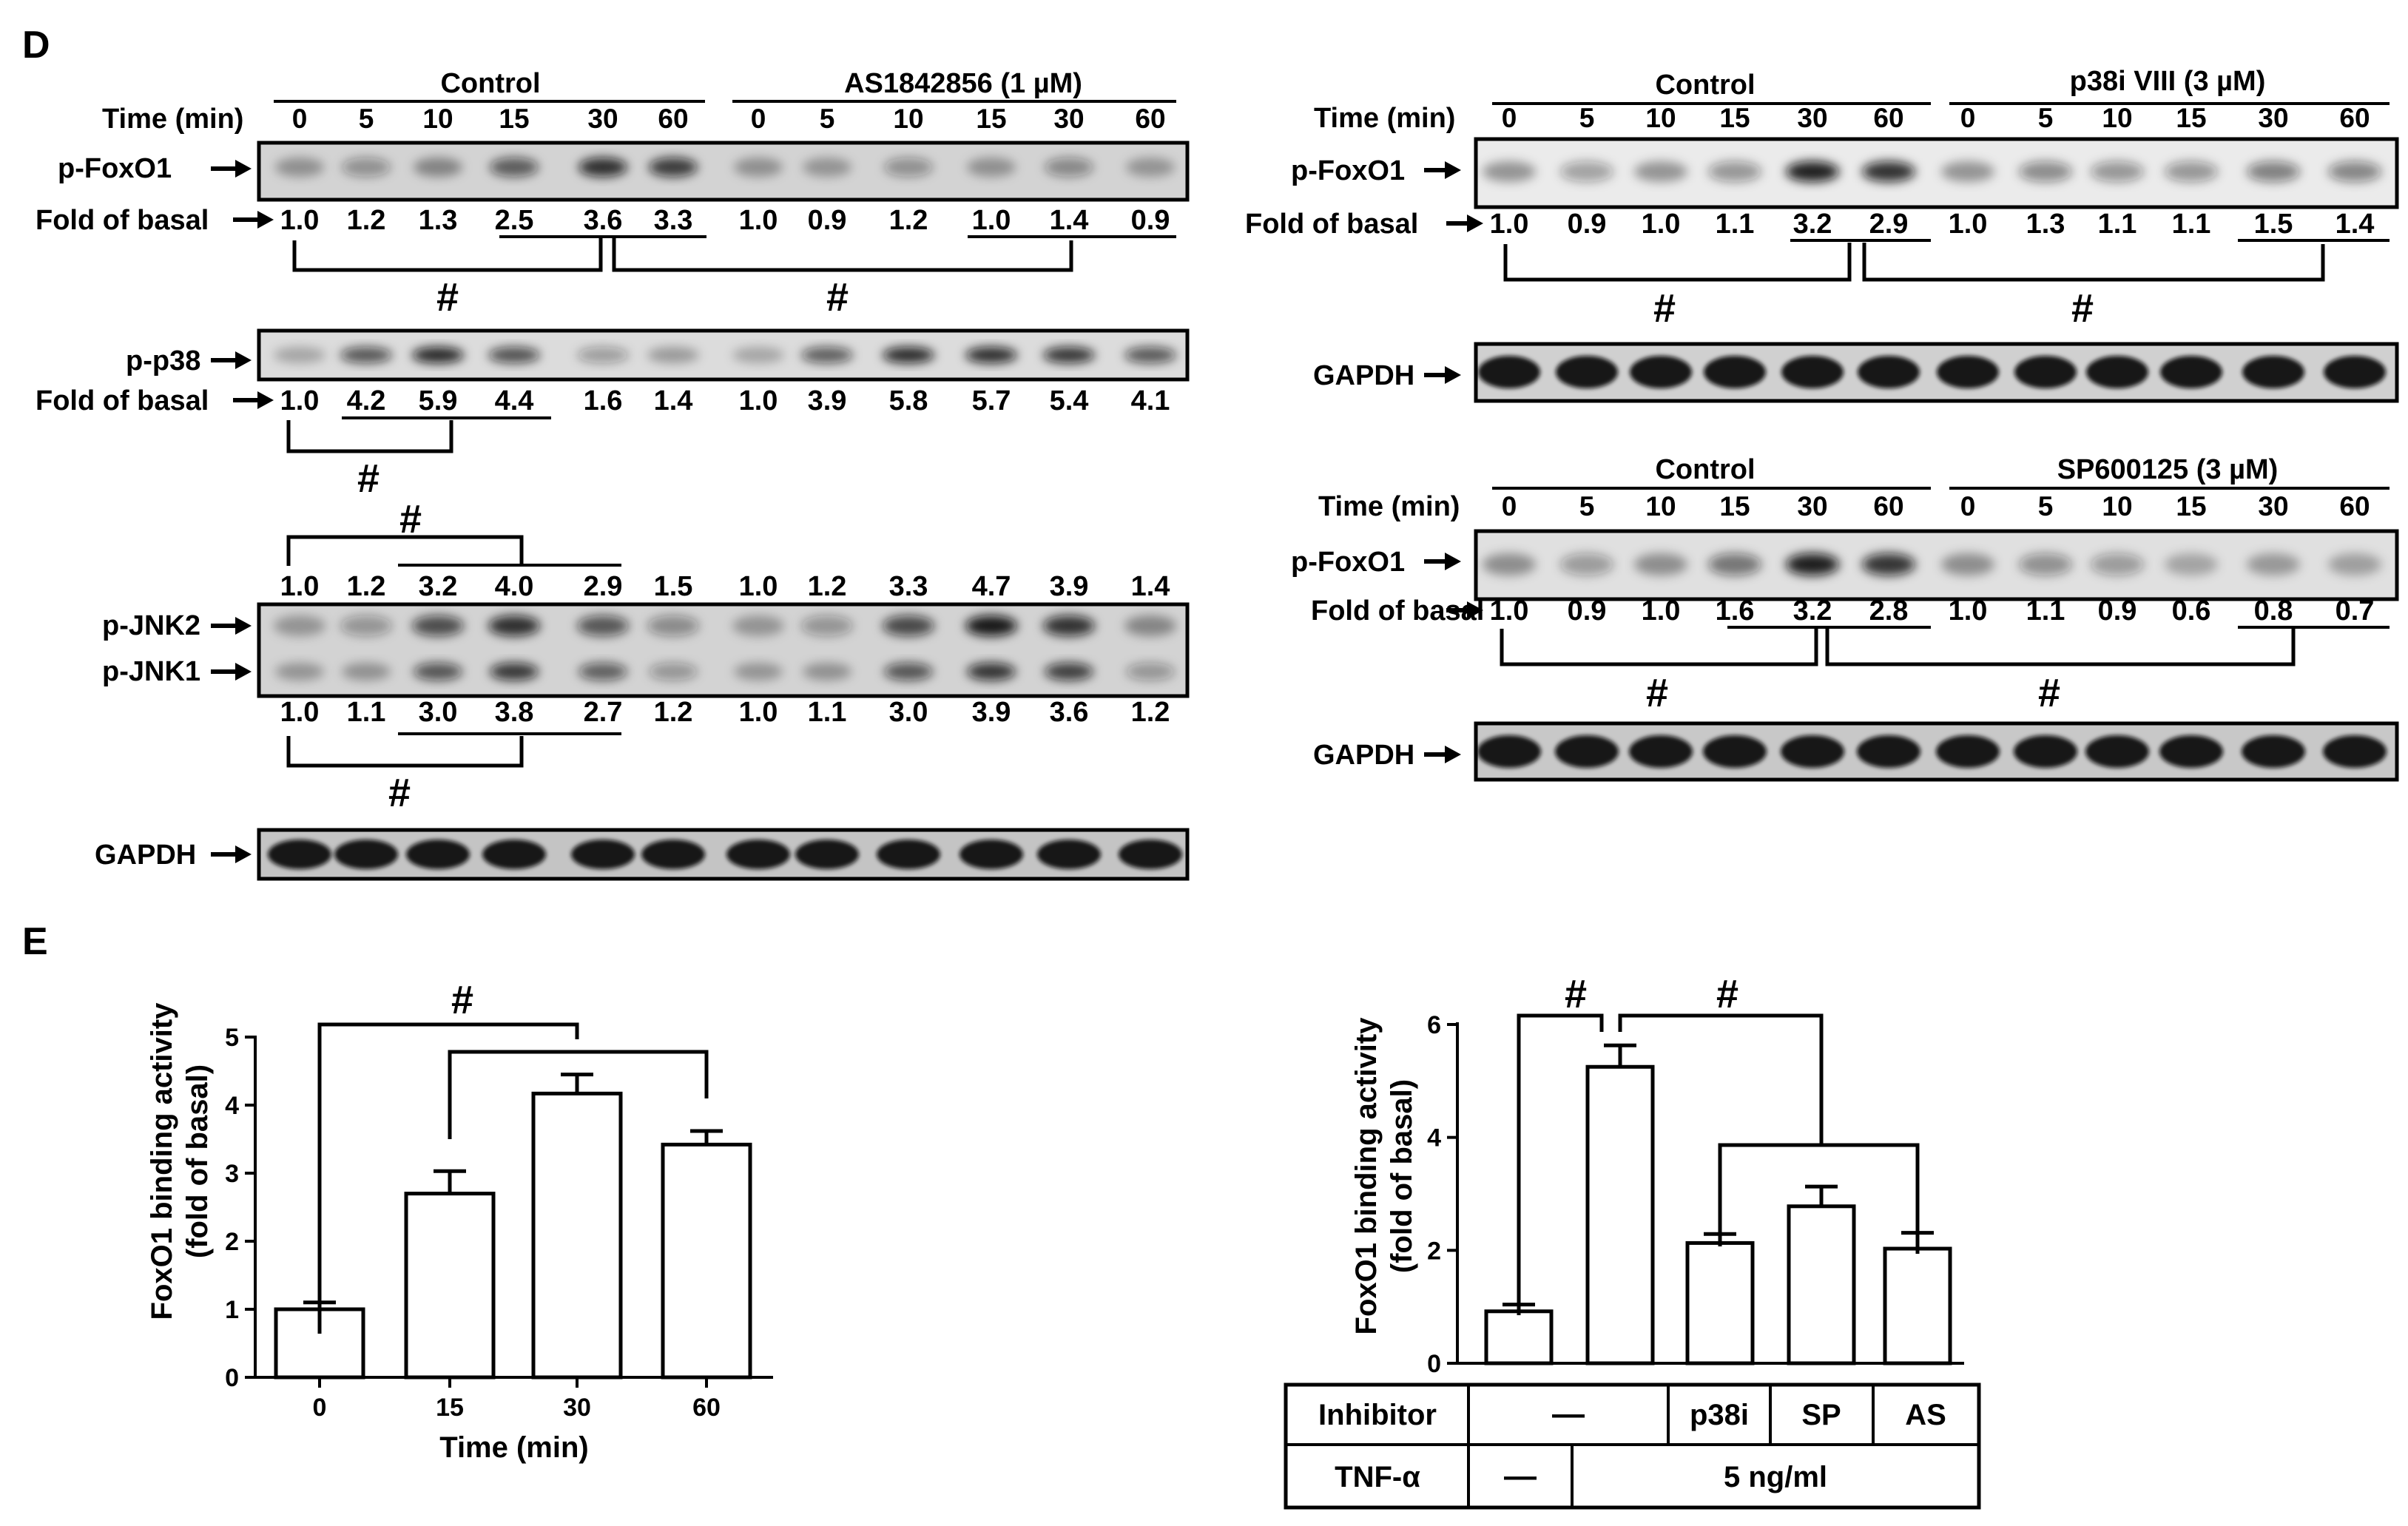 Image resolution: width=2408 pixels, height=1526 pixels. What do you see at coordinates (1936, 173) in the screenshot?
I see `right-top-pfoxo1-blot` at bounding box center [1936, 173].